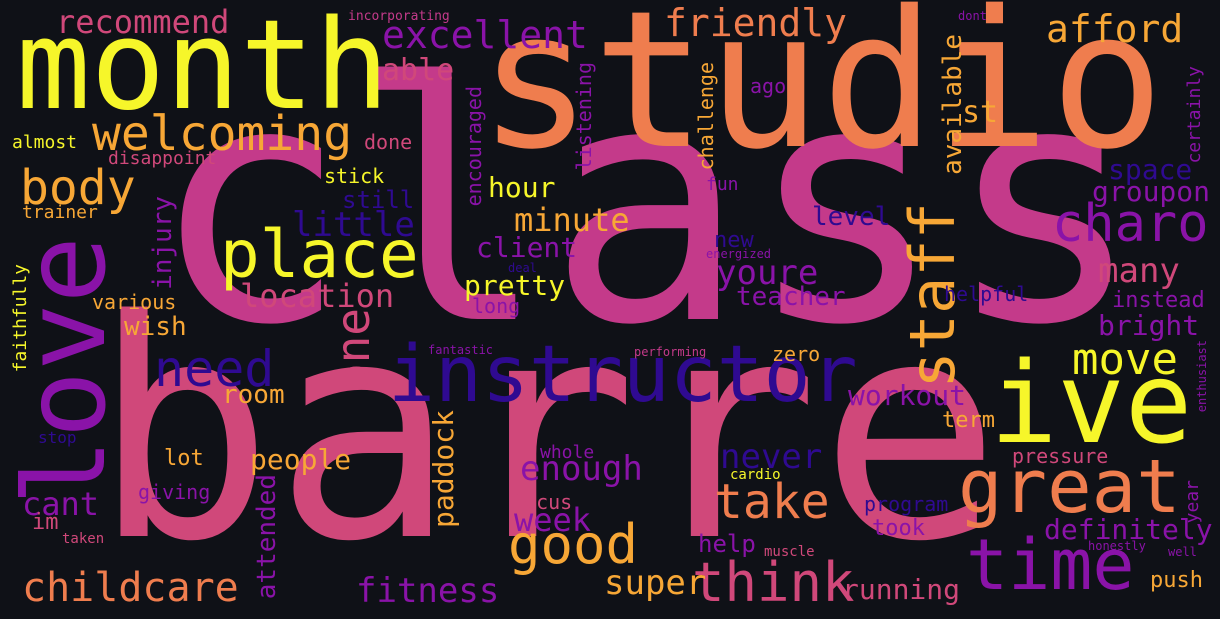 This screenshot has width=1220, height=619. What do you see at coordinates (791, 297) in the screenshot?
I see `word-teacher: teacher` at bounding box center [791, 297].